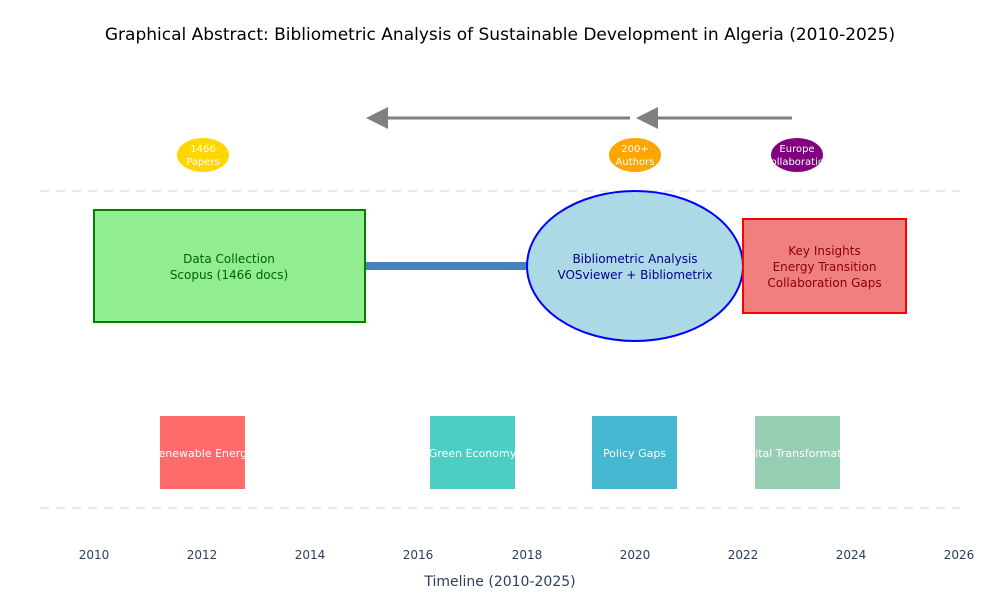 This screenshot has height=600, width=1000. I want to click on x-tick-label: 2010, so click(94, 555).